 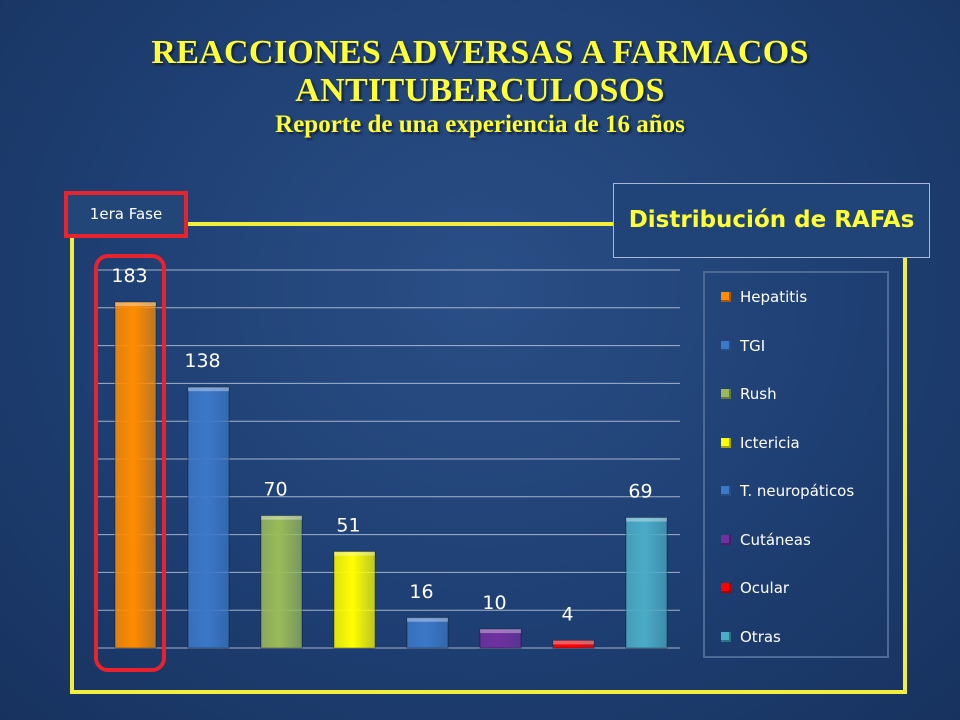 What do you see at coordinates (646, 583) in the screenshot?
I see `bar-otras` at bounding box center [646, 583].